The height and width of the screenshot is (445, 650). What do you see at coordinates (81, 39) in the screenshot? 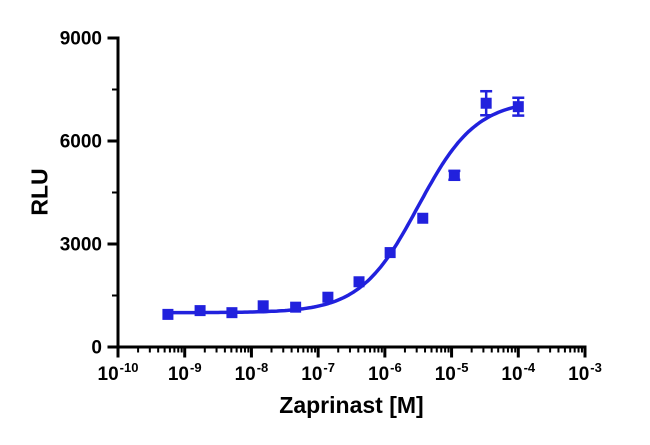
I see `y-tick-label: 9000` at bounding box center [81, 39].